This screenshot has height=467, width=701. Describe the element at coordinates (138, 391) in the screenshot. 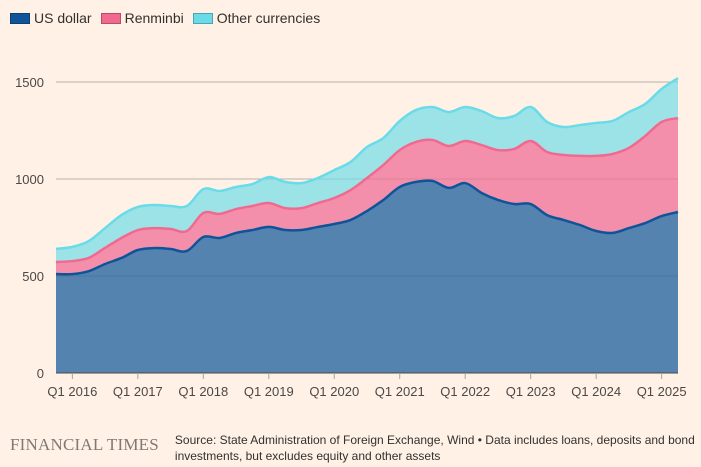

I see `x-tick-label: Q1 2017` at that location.